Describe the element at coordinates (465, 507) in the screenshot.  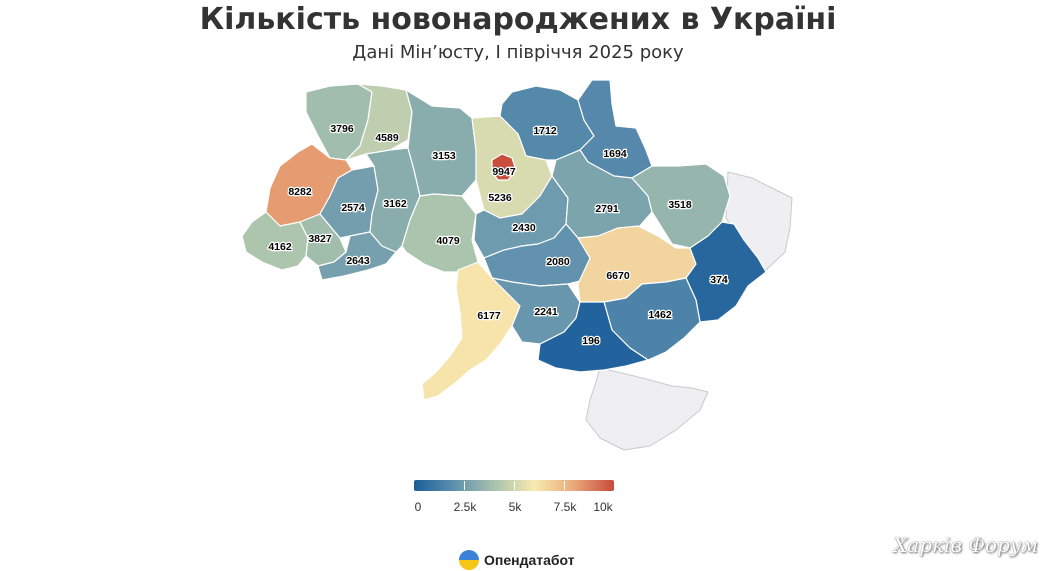
I see `legend-tick-2-5k: 2.5k` at that location.